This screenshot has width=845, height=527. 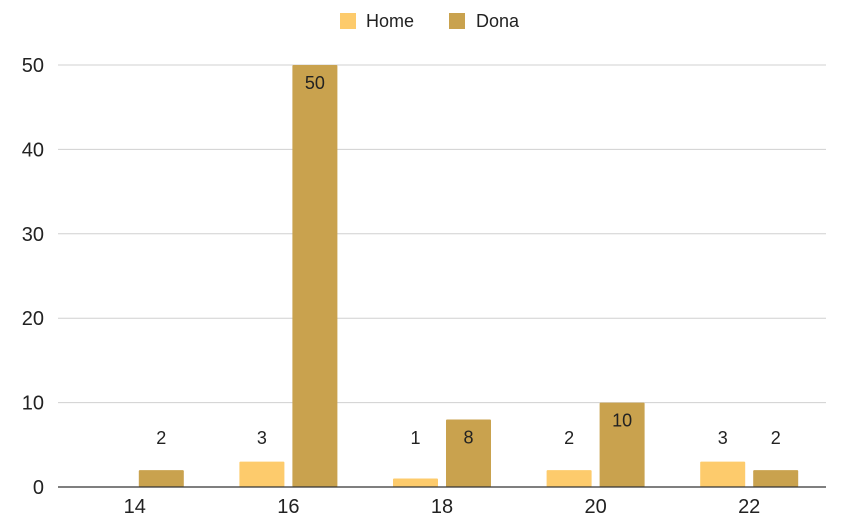 I want to click on data-label-dona-22: 2, so click(x=776, y=438).